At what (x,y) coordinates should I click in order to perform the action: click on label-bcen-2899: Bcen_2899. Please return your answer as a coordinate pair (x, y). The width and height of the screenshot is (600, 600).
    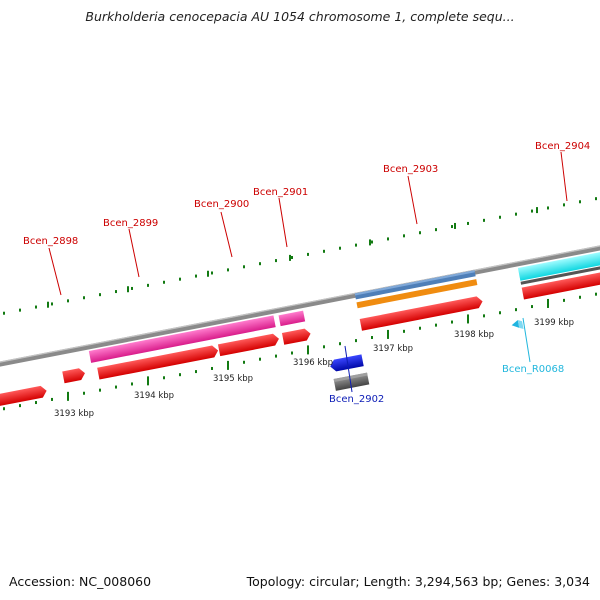
    Looking at the image, I should click on (130, 223).